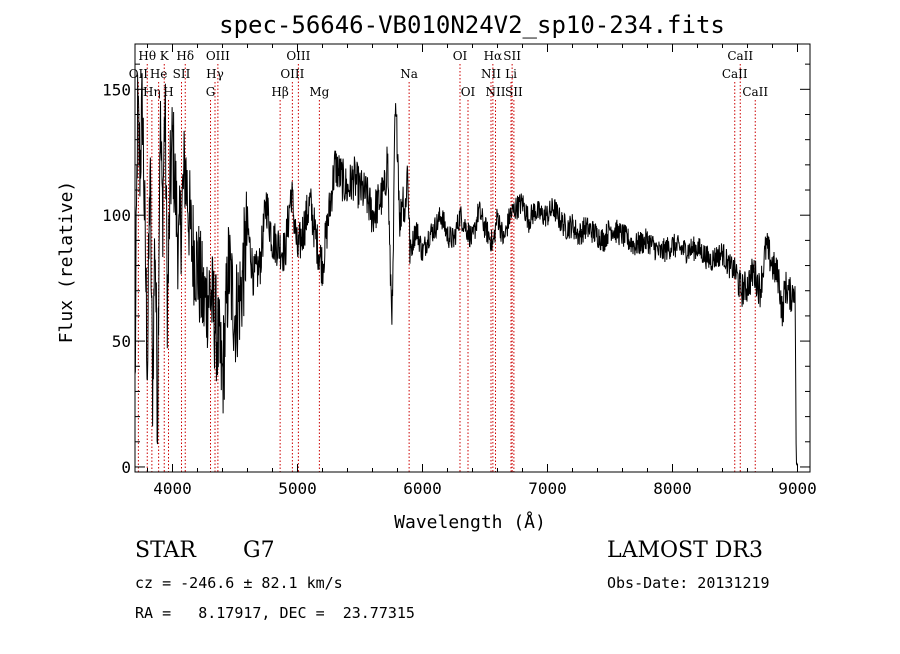  Describe the element at coordinates (797, 488) in the screenshot. I see `x-tick-label: 9000` at that location.